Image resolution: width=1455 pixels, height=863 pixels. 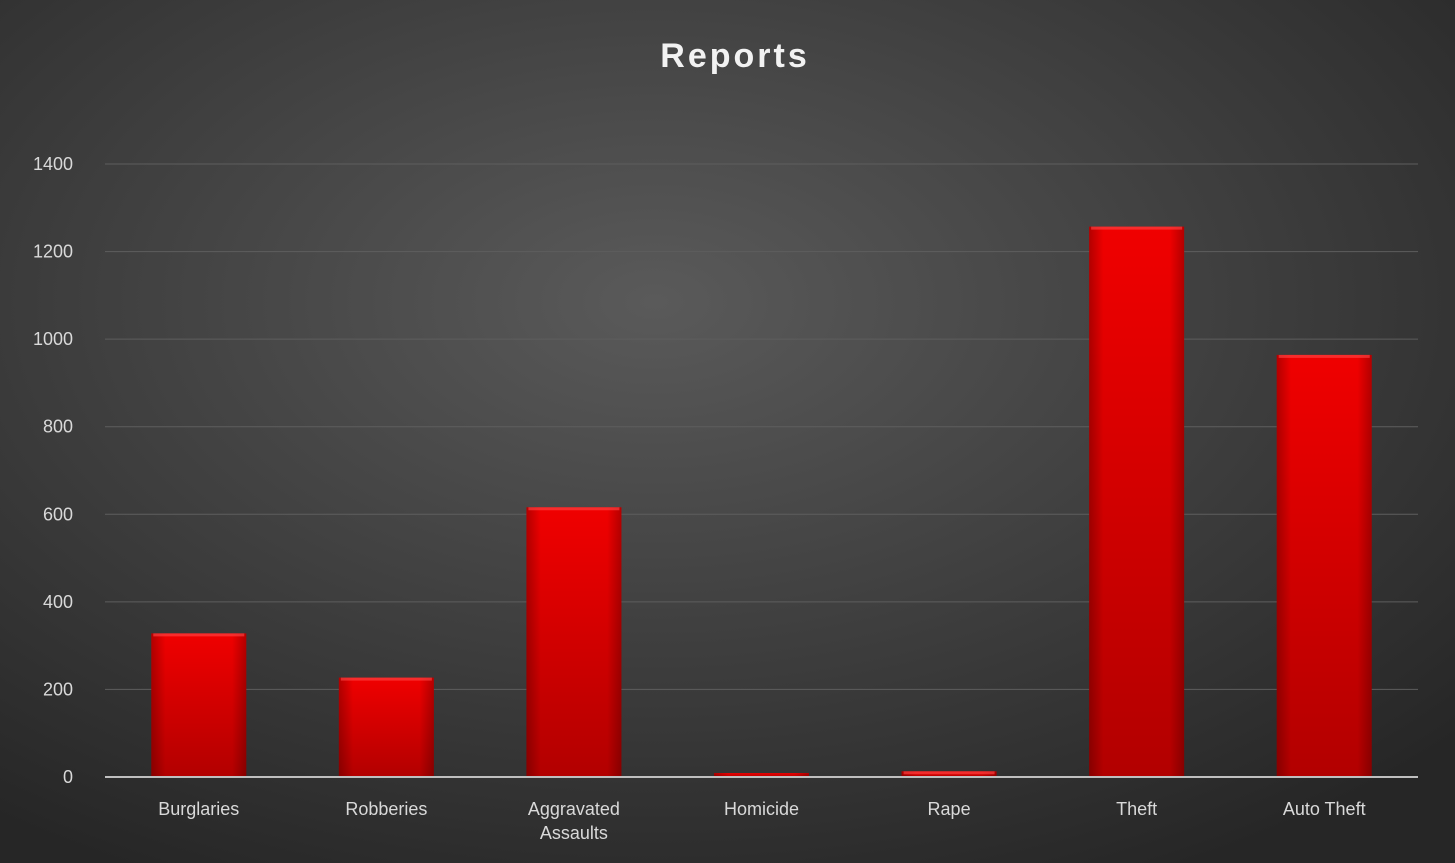 What do you see at coordinates (53, 252) in the screenshot?
I see `y-tick-label: 1200` at bounding box center [53, 252].